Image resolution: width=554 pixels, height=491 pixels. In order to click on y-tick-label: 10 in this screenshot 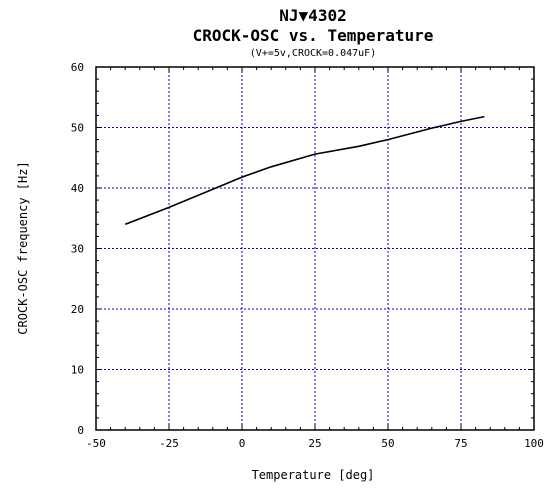, I will do `click(77, 370)`.